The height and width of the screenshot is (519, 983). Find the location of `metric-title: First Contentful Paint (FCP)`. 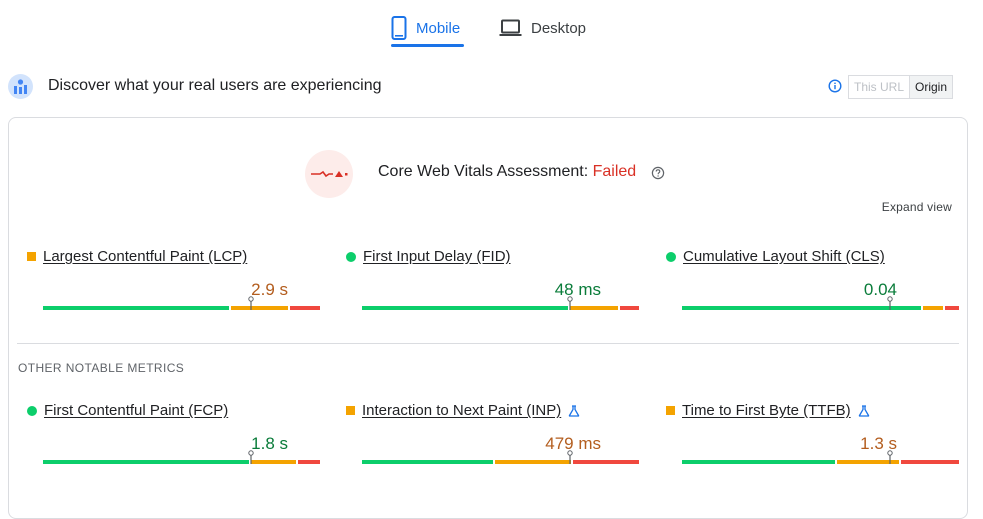

metric-title: First Contentful Paint (FCP) is located at coordinates (127, 410).